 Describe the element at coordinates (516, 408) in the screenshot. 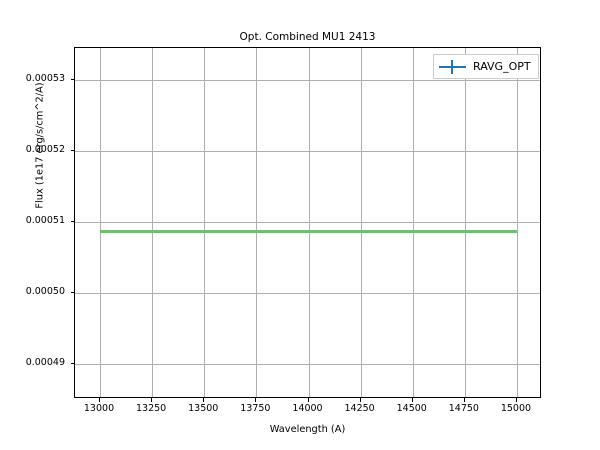

I see `x-tick-label: 15000` at that location.